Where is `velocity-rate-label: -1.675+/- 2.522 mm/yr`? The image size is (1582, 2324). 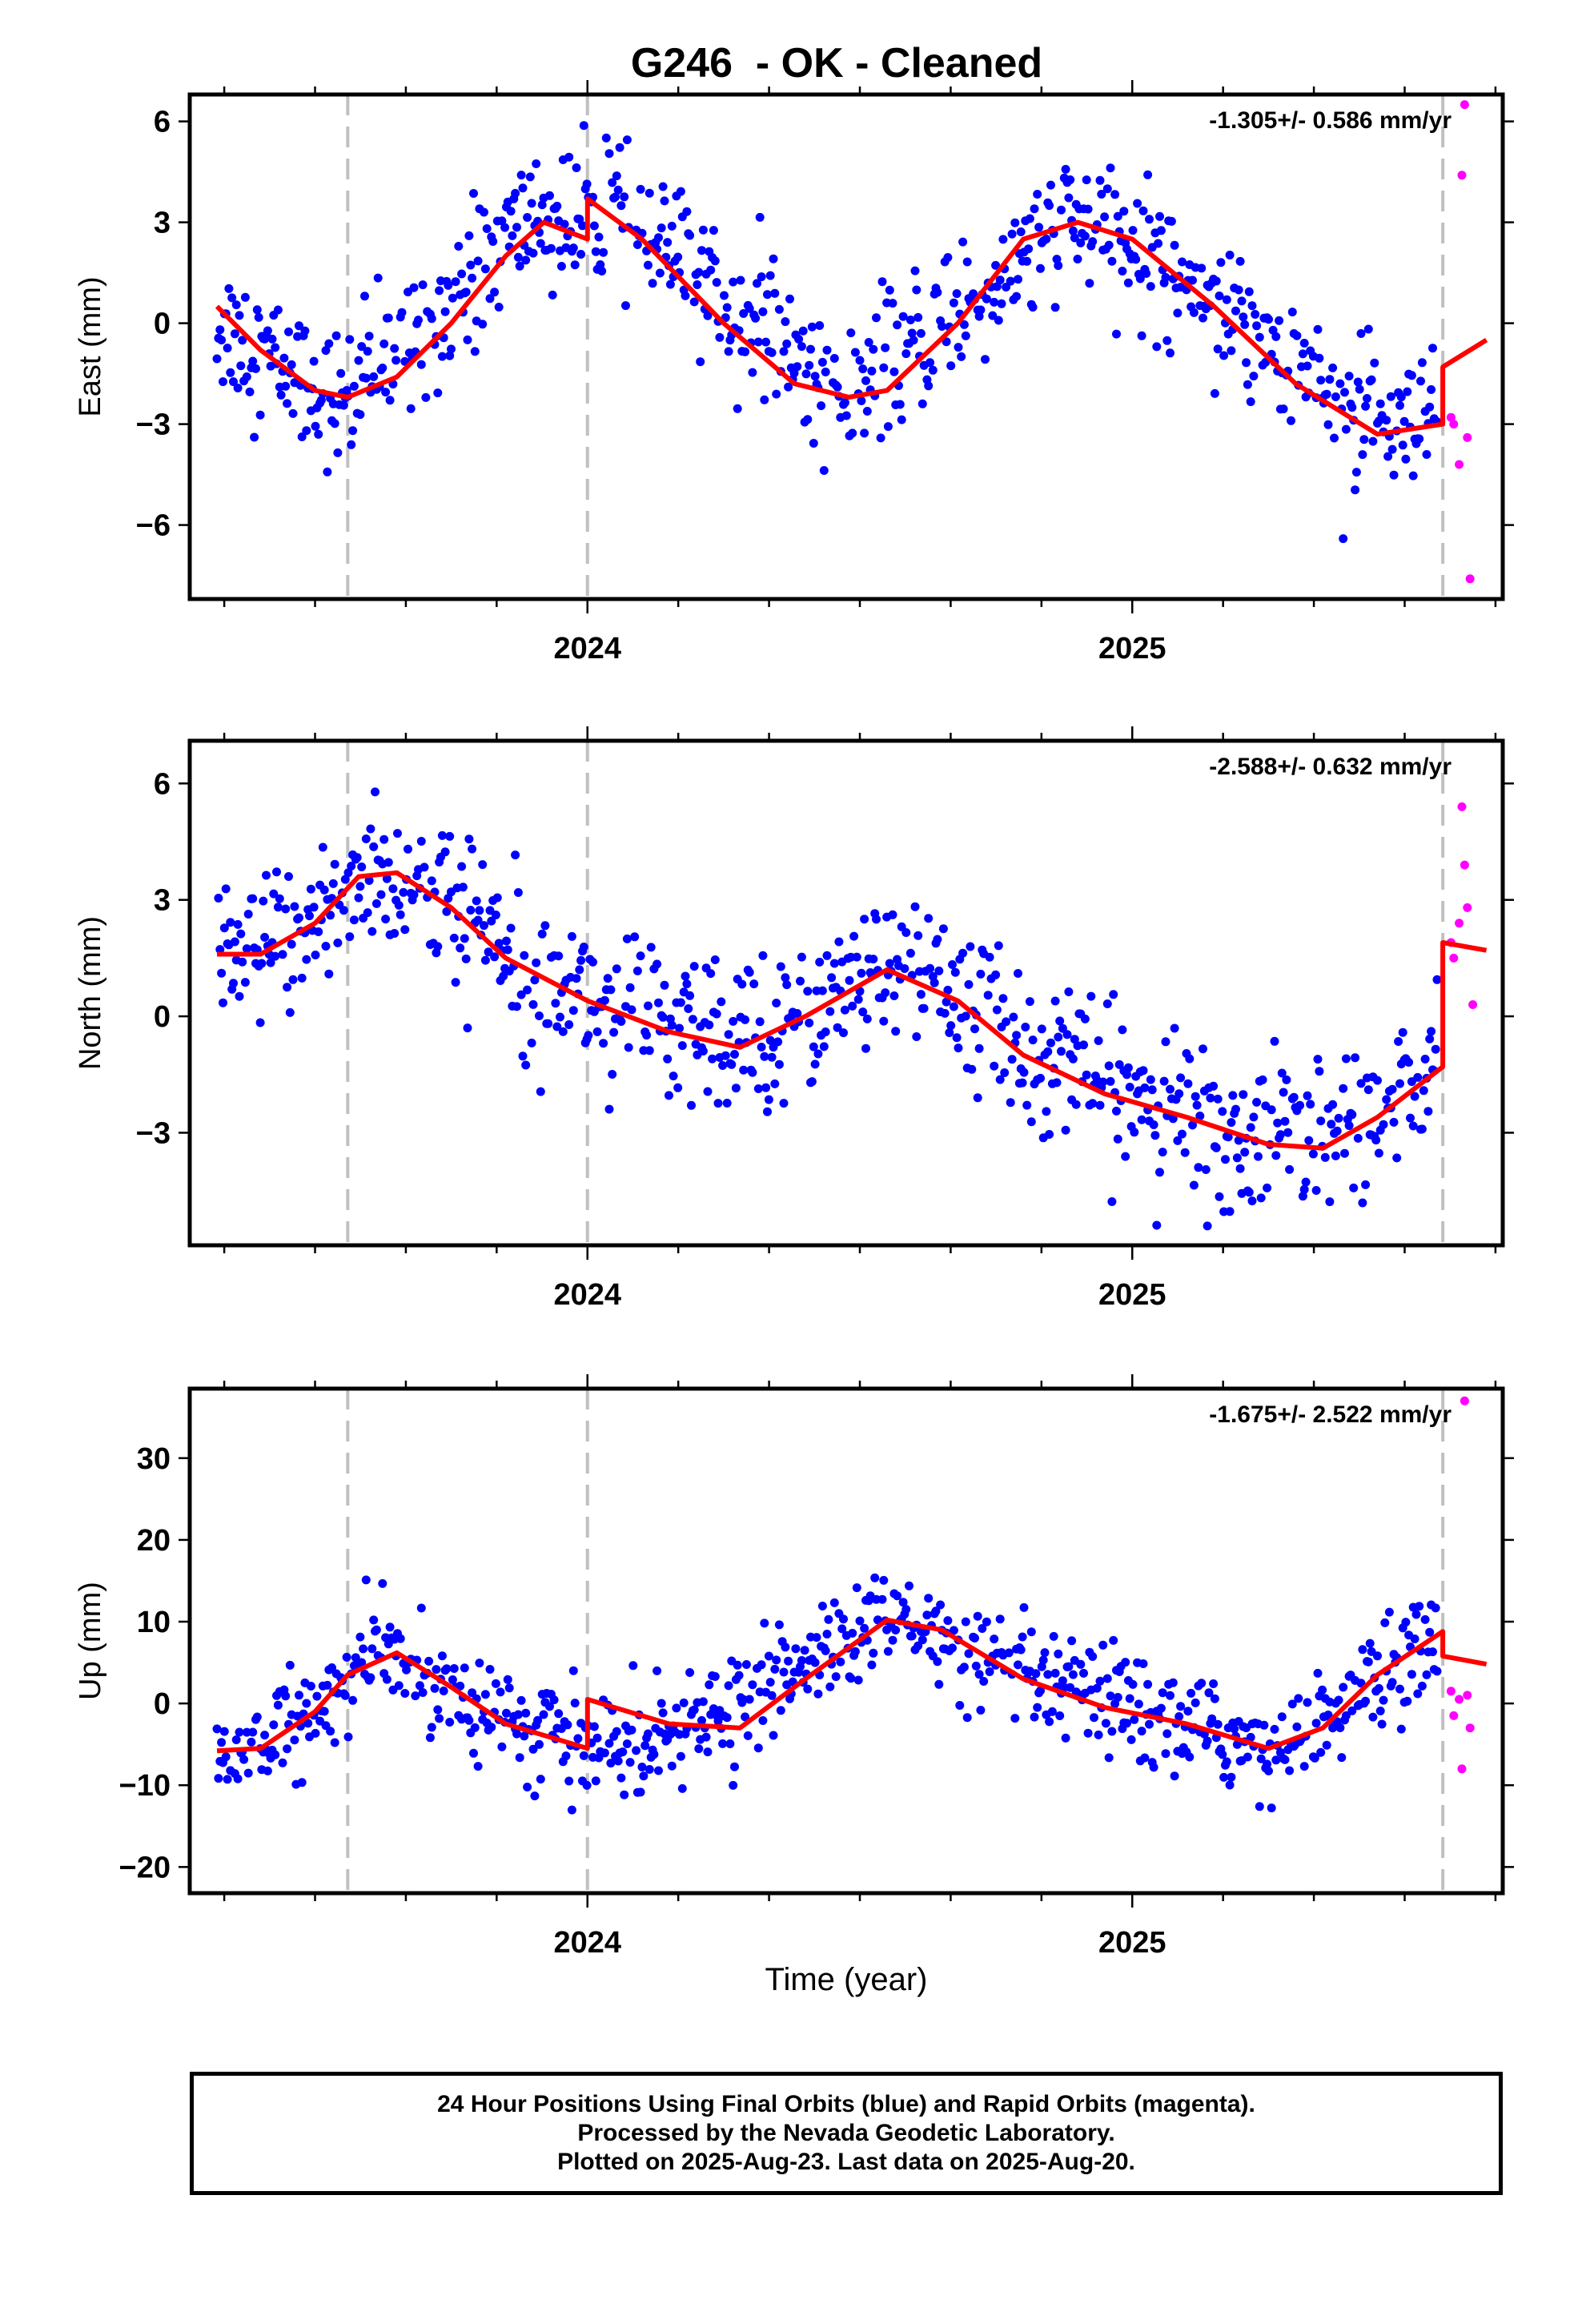
velocity-rate-label: -1.675+/- 2.522 mm/yr is located at coordinates (1330, 1414).